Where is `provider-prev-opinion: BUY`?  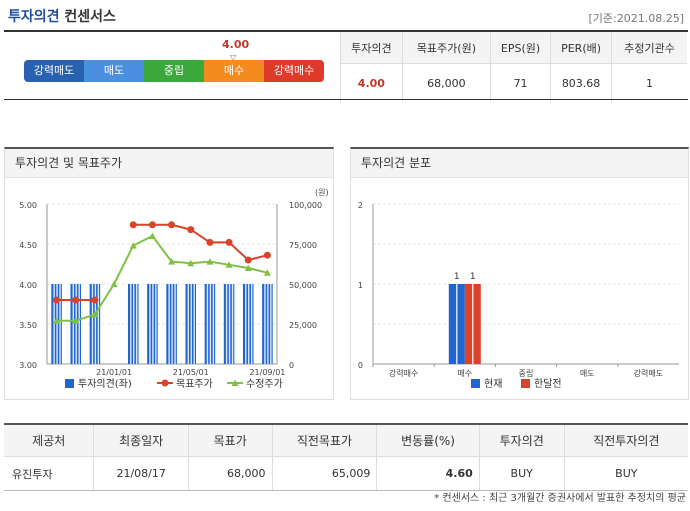
provider-prev-opinion: BUY is located at coordinates (625, 473).